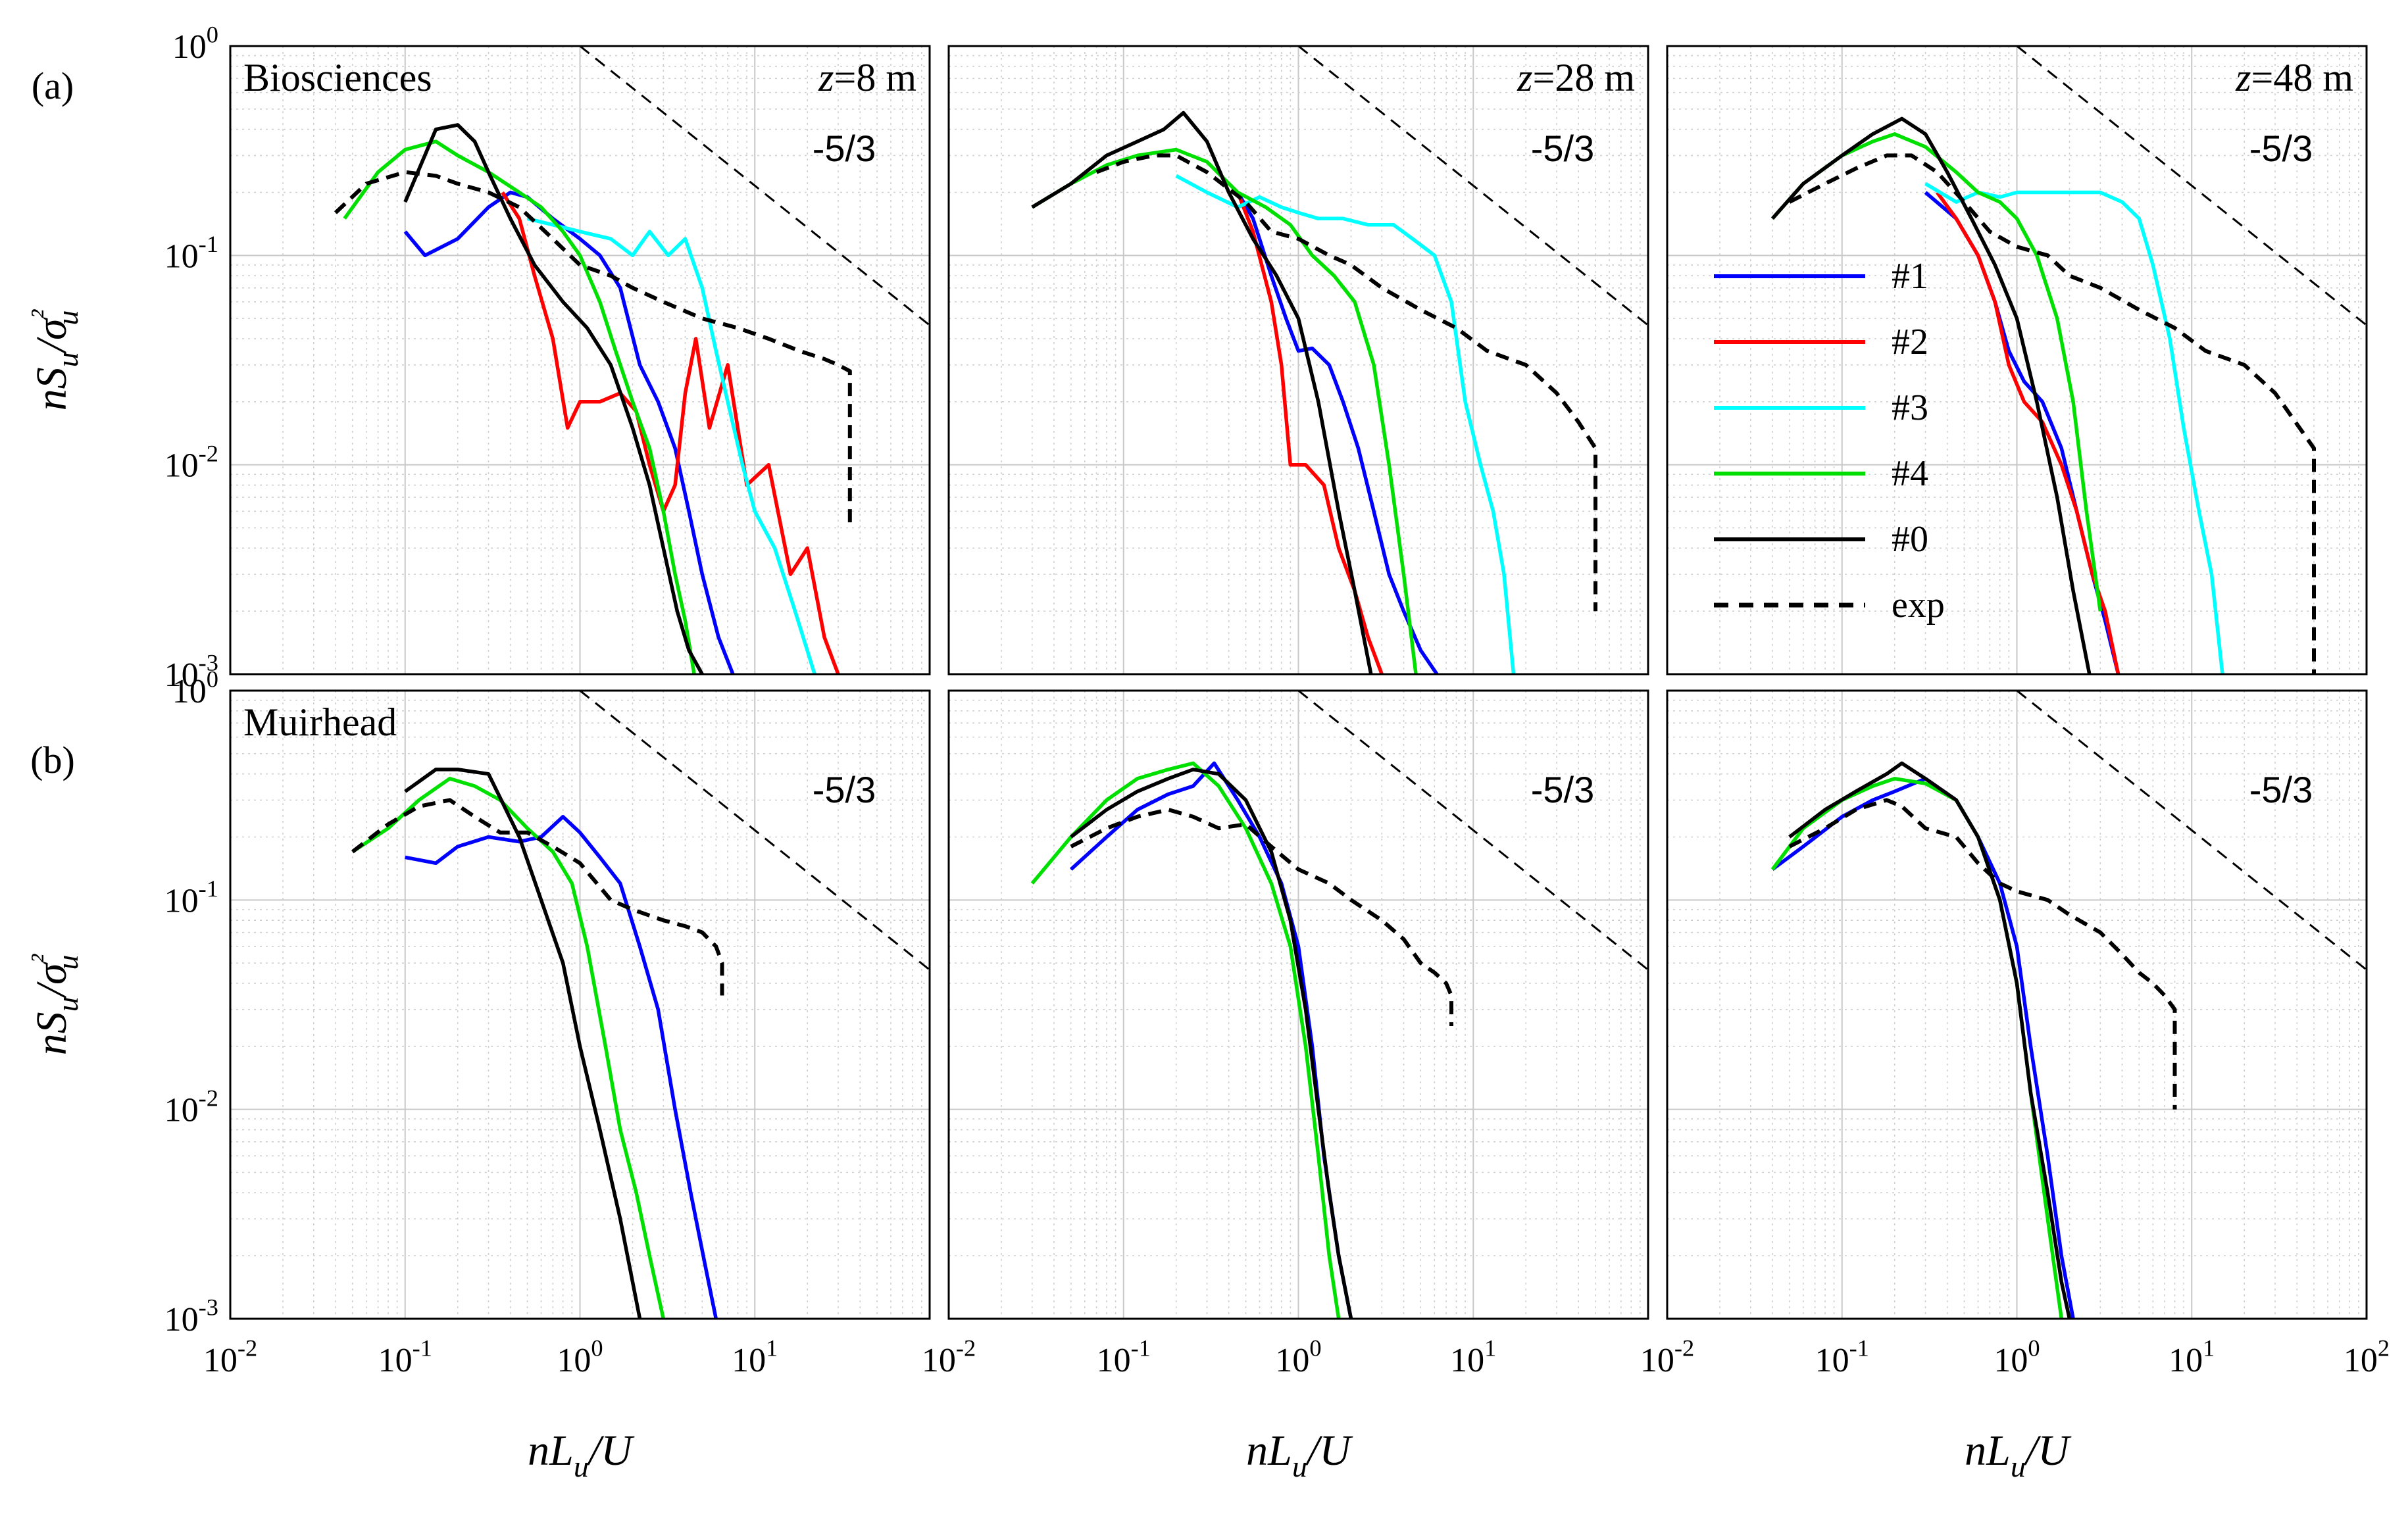 The width and height of the screenshot is (2408, 1522). I want to click on panel-a2: z=28 m -5/3, so click(1298, 360).